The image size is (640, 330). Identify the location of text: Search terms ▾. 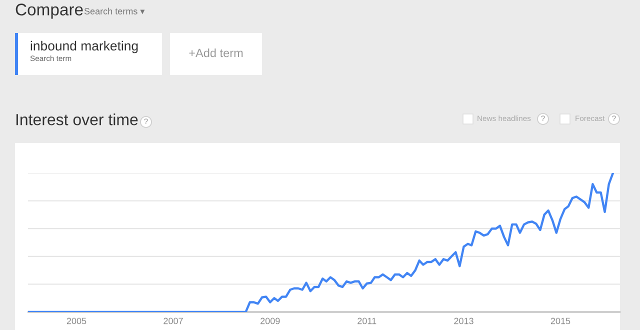
(114, 11).